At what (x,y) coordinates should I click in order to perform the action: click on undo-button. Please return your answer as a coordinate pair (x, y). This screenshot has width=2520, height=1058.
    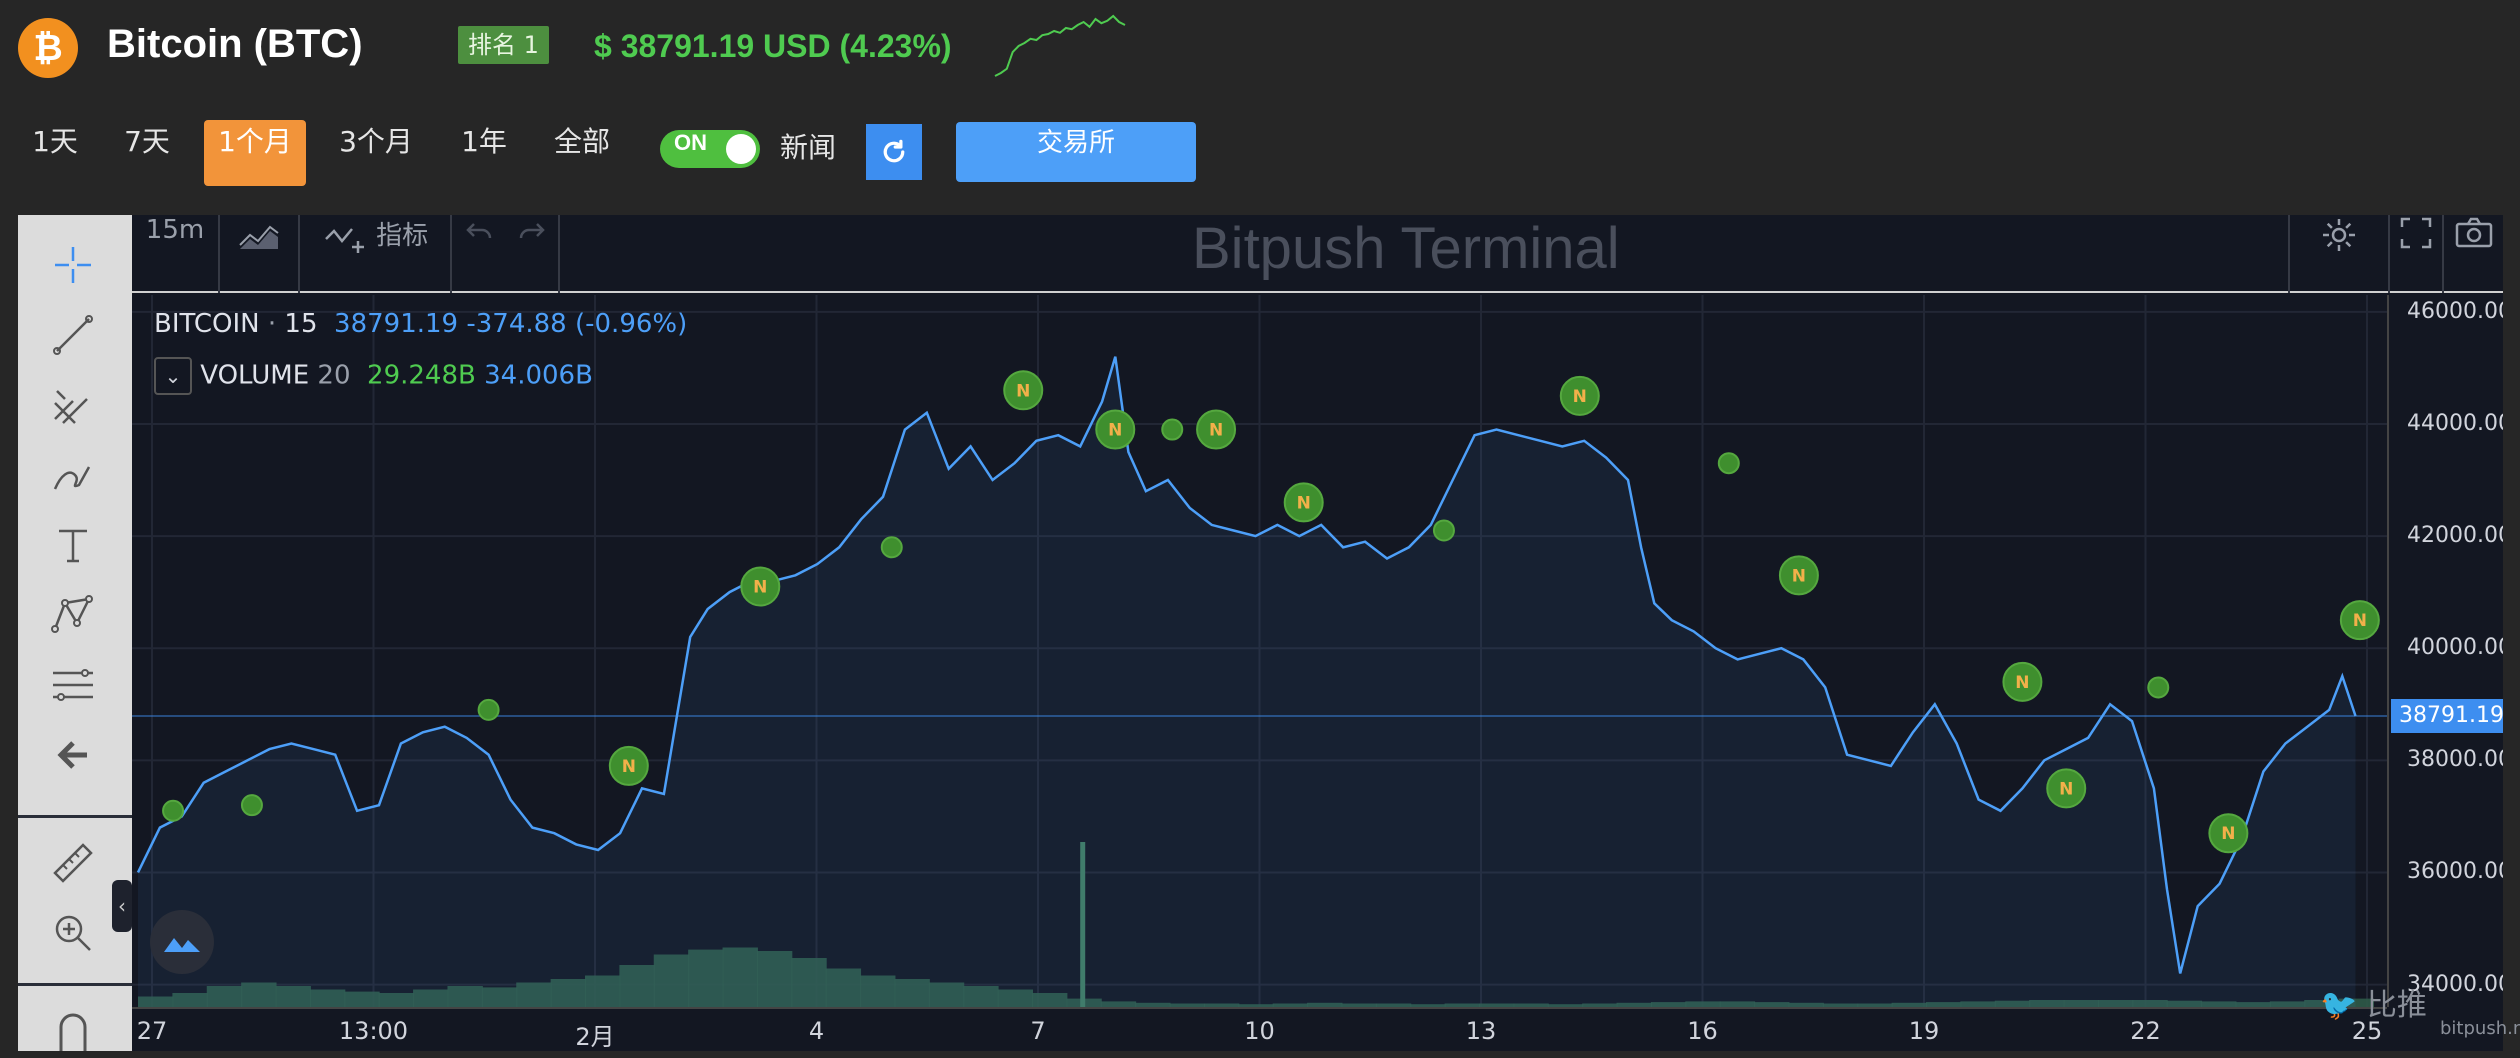
    Looking at the image, I should click on (479, 254).